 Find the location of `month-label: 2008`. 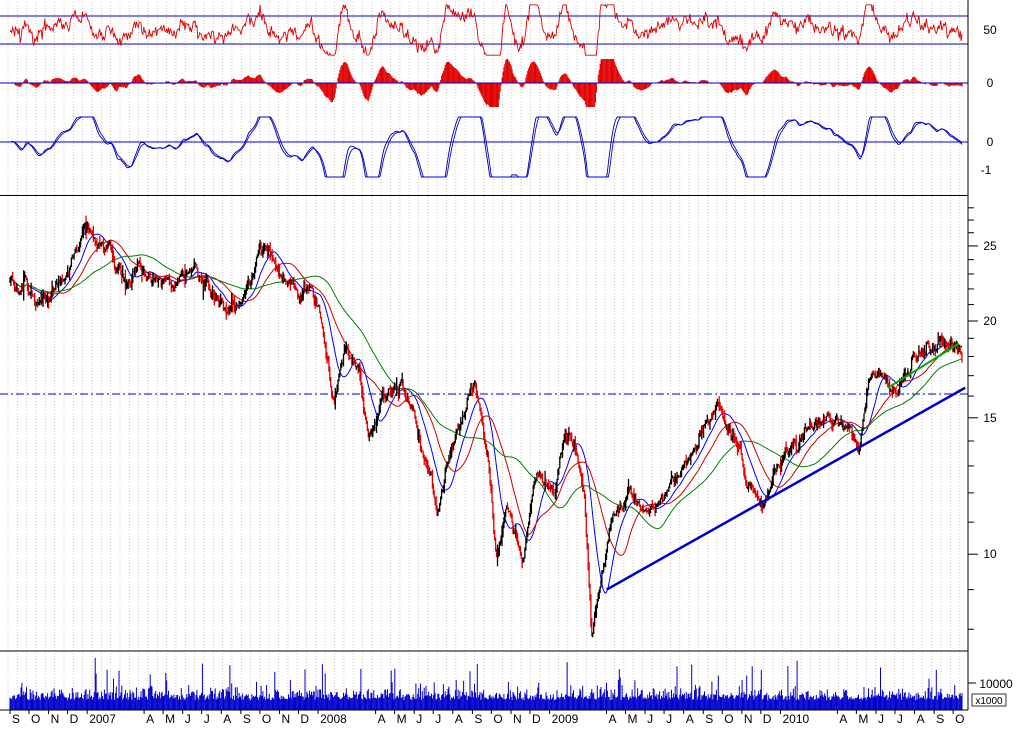

month-label: 2008 is located at coordinates (333, 719).